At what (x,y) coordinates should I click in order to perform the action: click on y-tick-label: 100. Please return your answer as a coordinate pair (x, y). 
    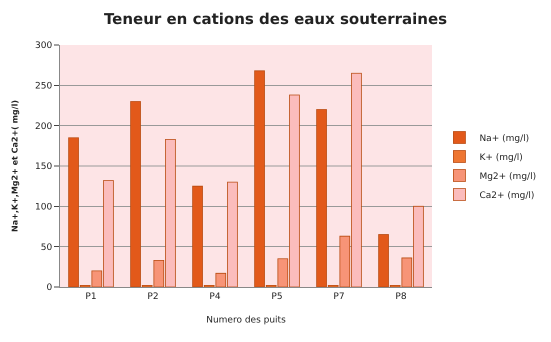
    Looking at the image, I should click on (43, 207).